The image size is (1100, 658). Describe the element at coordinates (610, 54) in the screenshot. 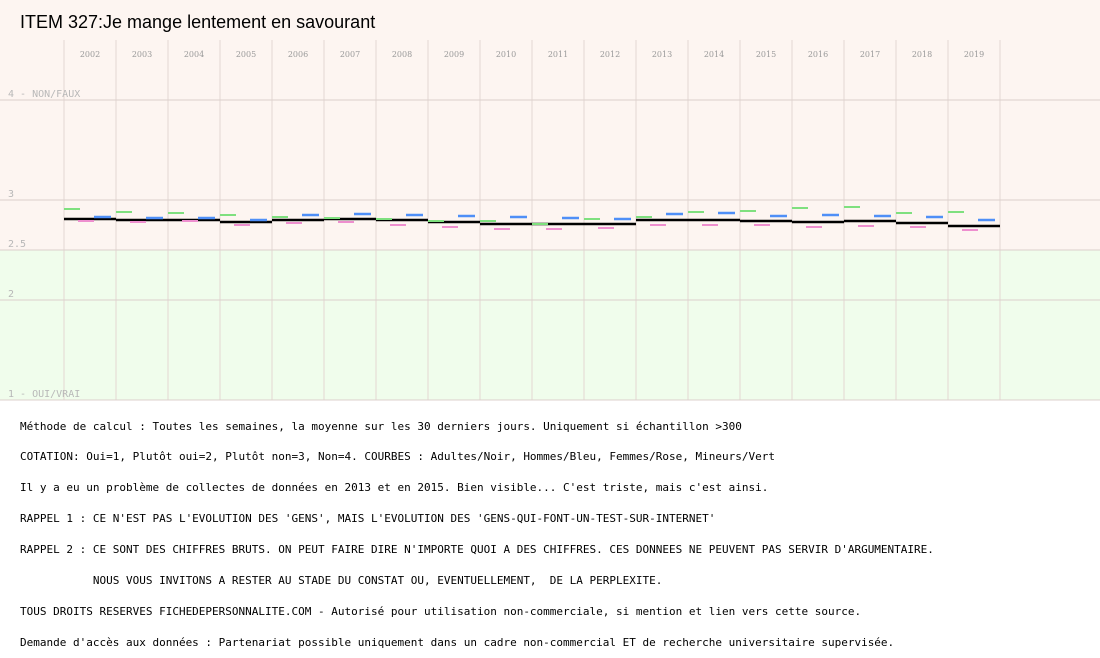

I see `x-tick-label: 2012` at that location.